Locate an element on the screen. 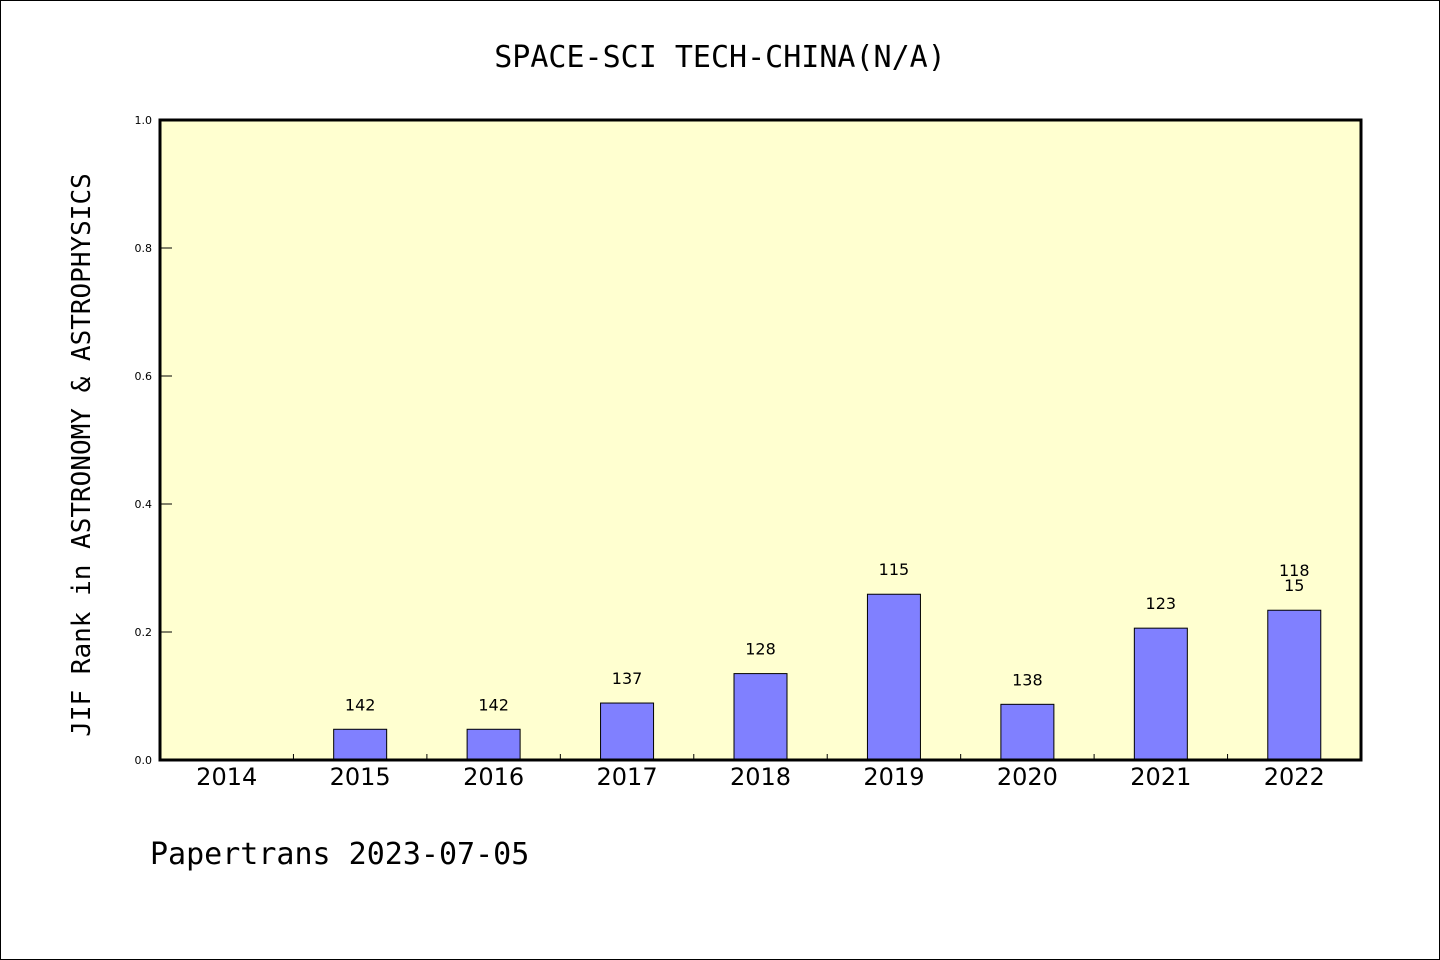 The height and width of the screenshot is (960, 1440). data-label-extra-2022: 118 is located at coordinates (1294, 570).